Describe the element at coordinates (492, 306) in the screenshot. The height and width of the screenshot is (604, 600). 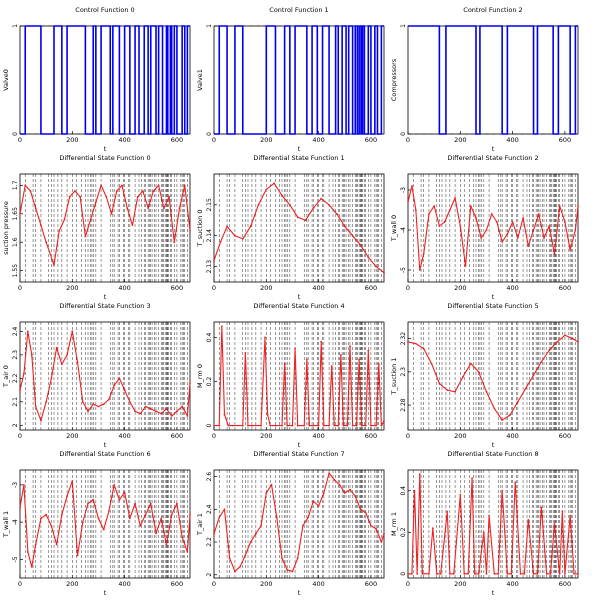
I see `chart-title: Differential State Function 5` at that location.